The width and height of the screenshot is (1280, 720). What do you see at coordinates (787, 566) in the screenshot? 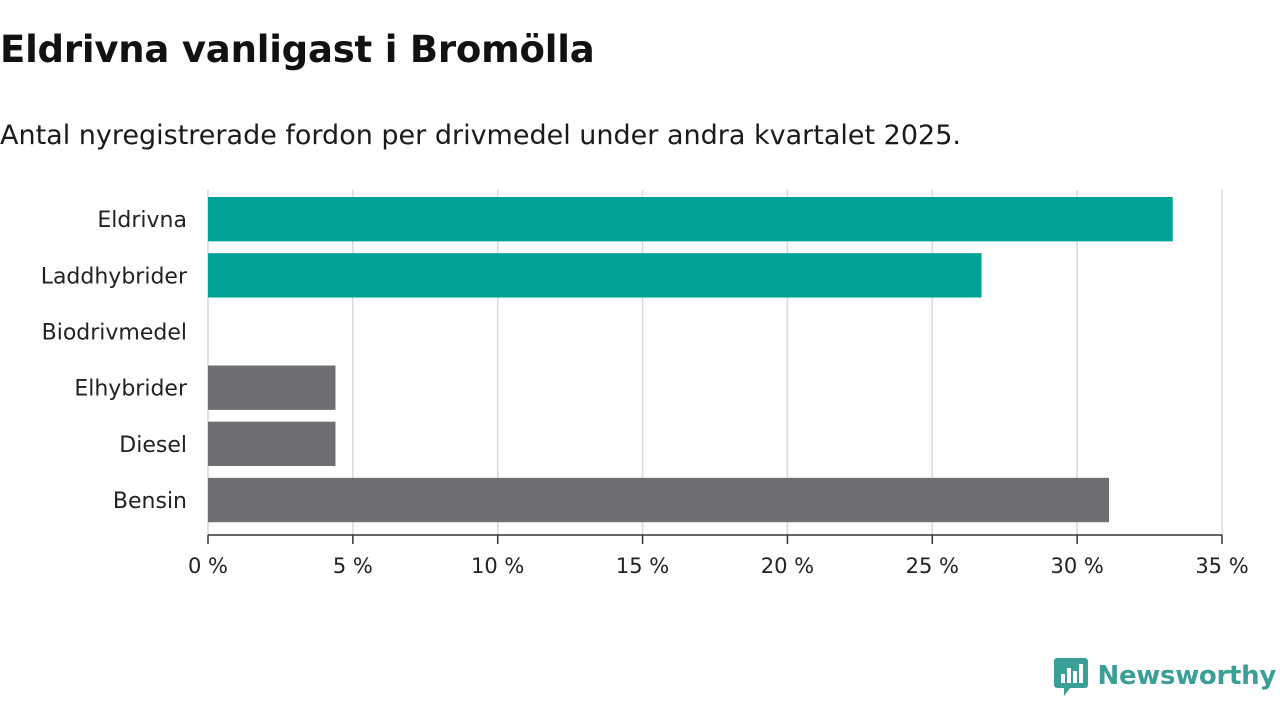
I see `x-tick-label: 20 %` at bounding box center [787, 566].